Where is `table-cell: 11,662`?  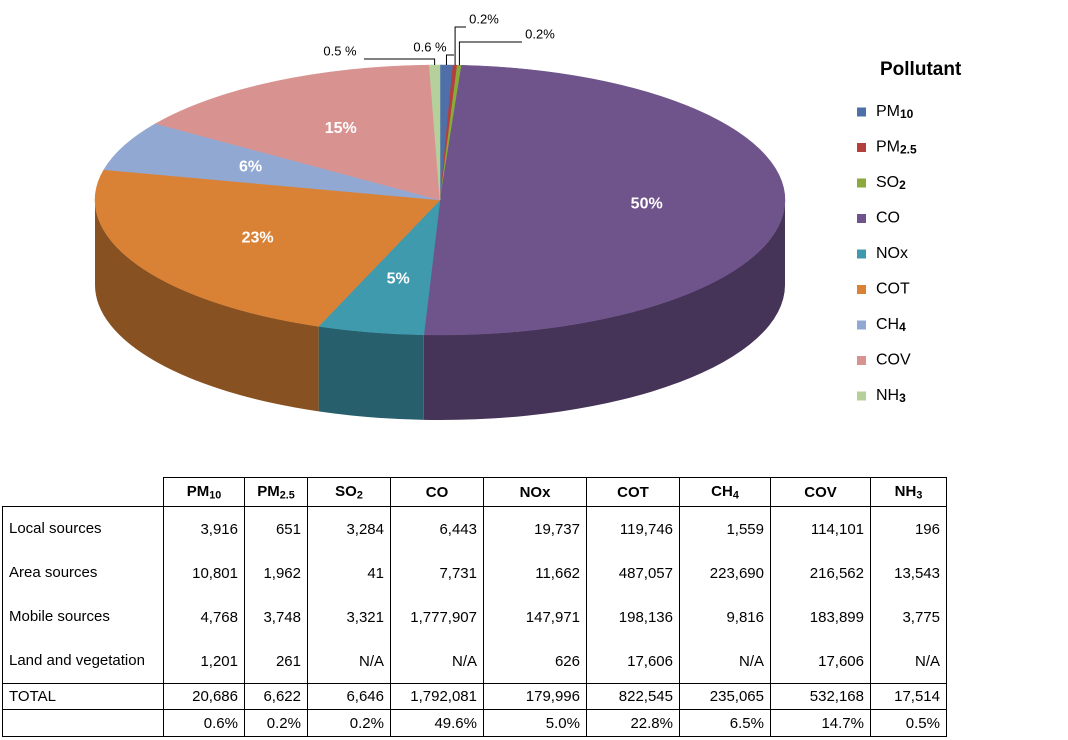 table-cell: 11,662 is located at coordinates (535, 573).